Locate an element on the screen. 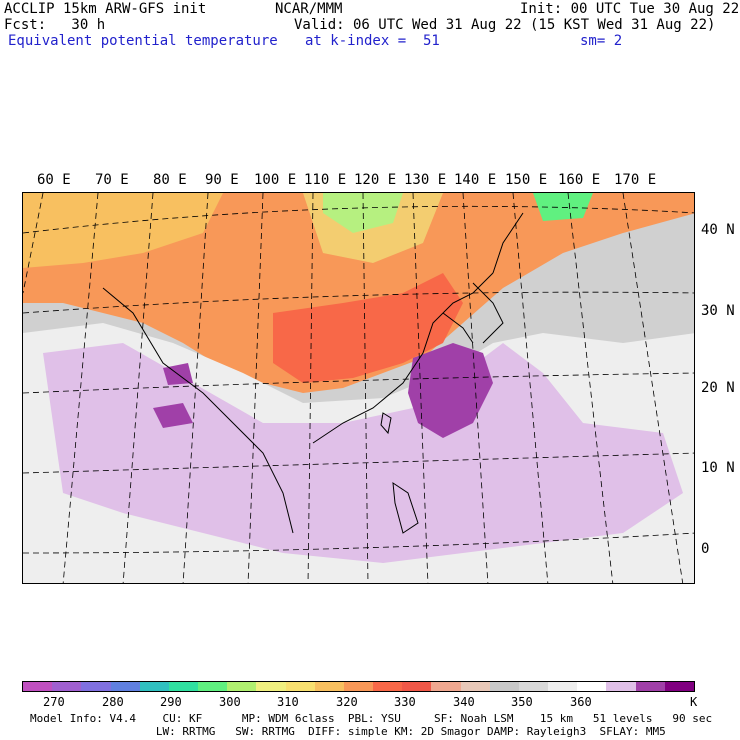 The image size is (740, 740). lon-label: 110 E is located at coordinates (325, 180).